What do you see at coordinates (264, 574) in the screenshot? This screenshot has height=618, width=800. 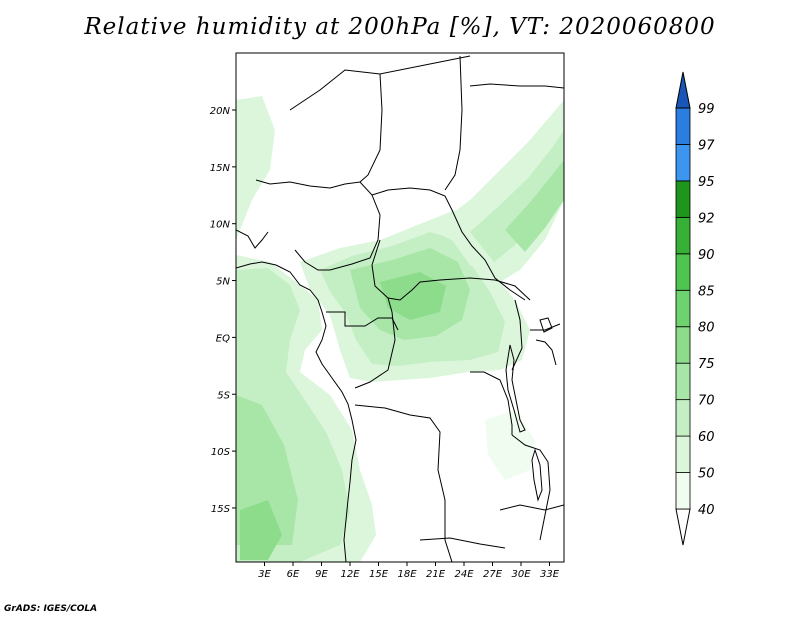 I see `lon-tick-label: 3E` at bounding box center [264, 574].